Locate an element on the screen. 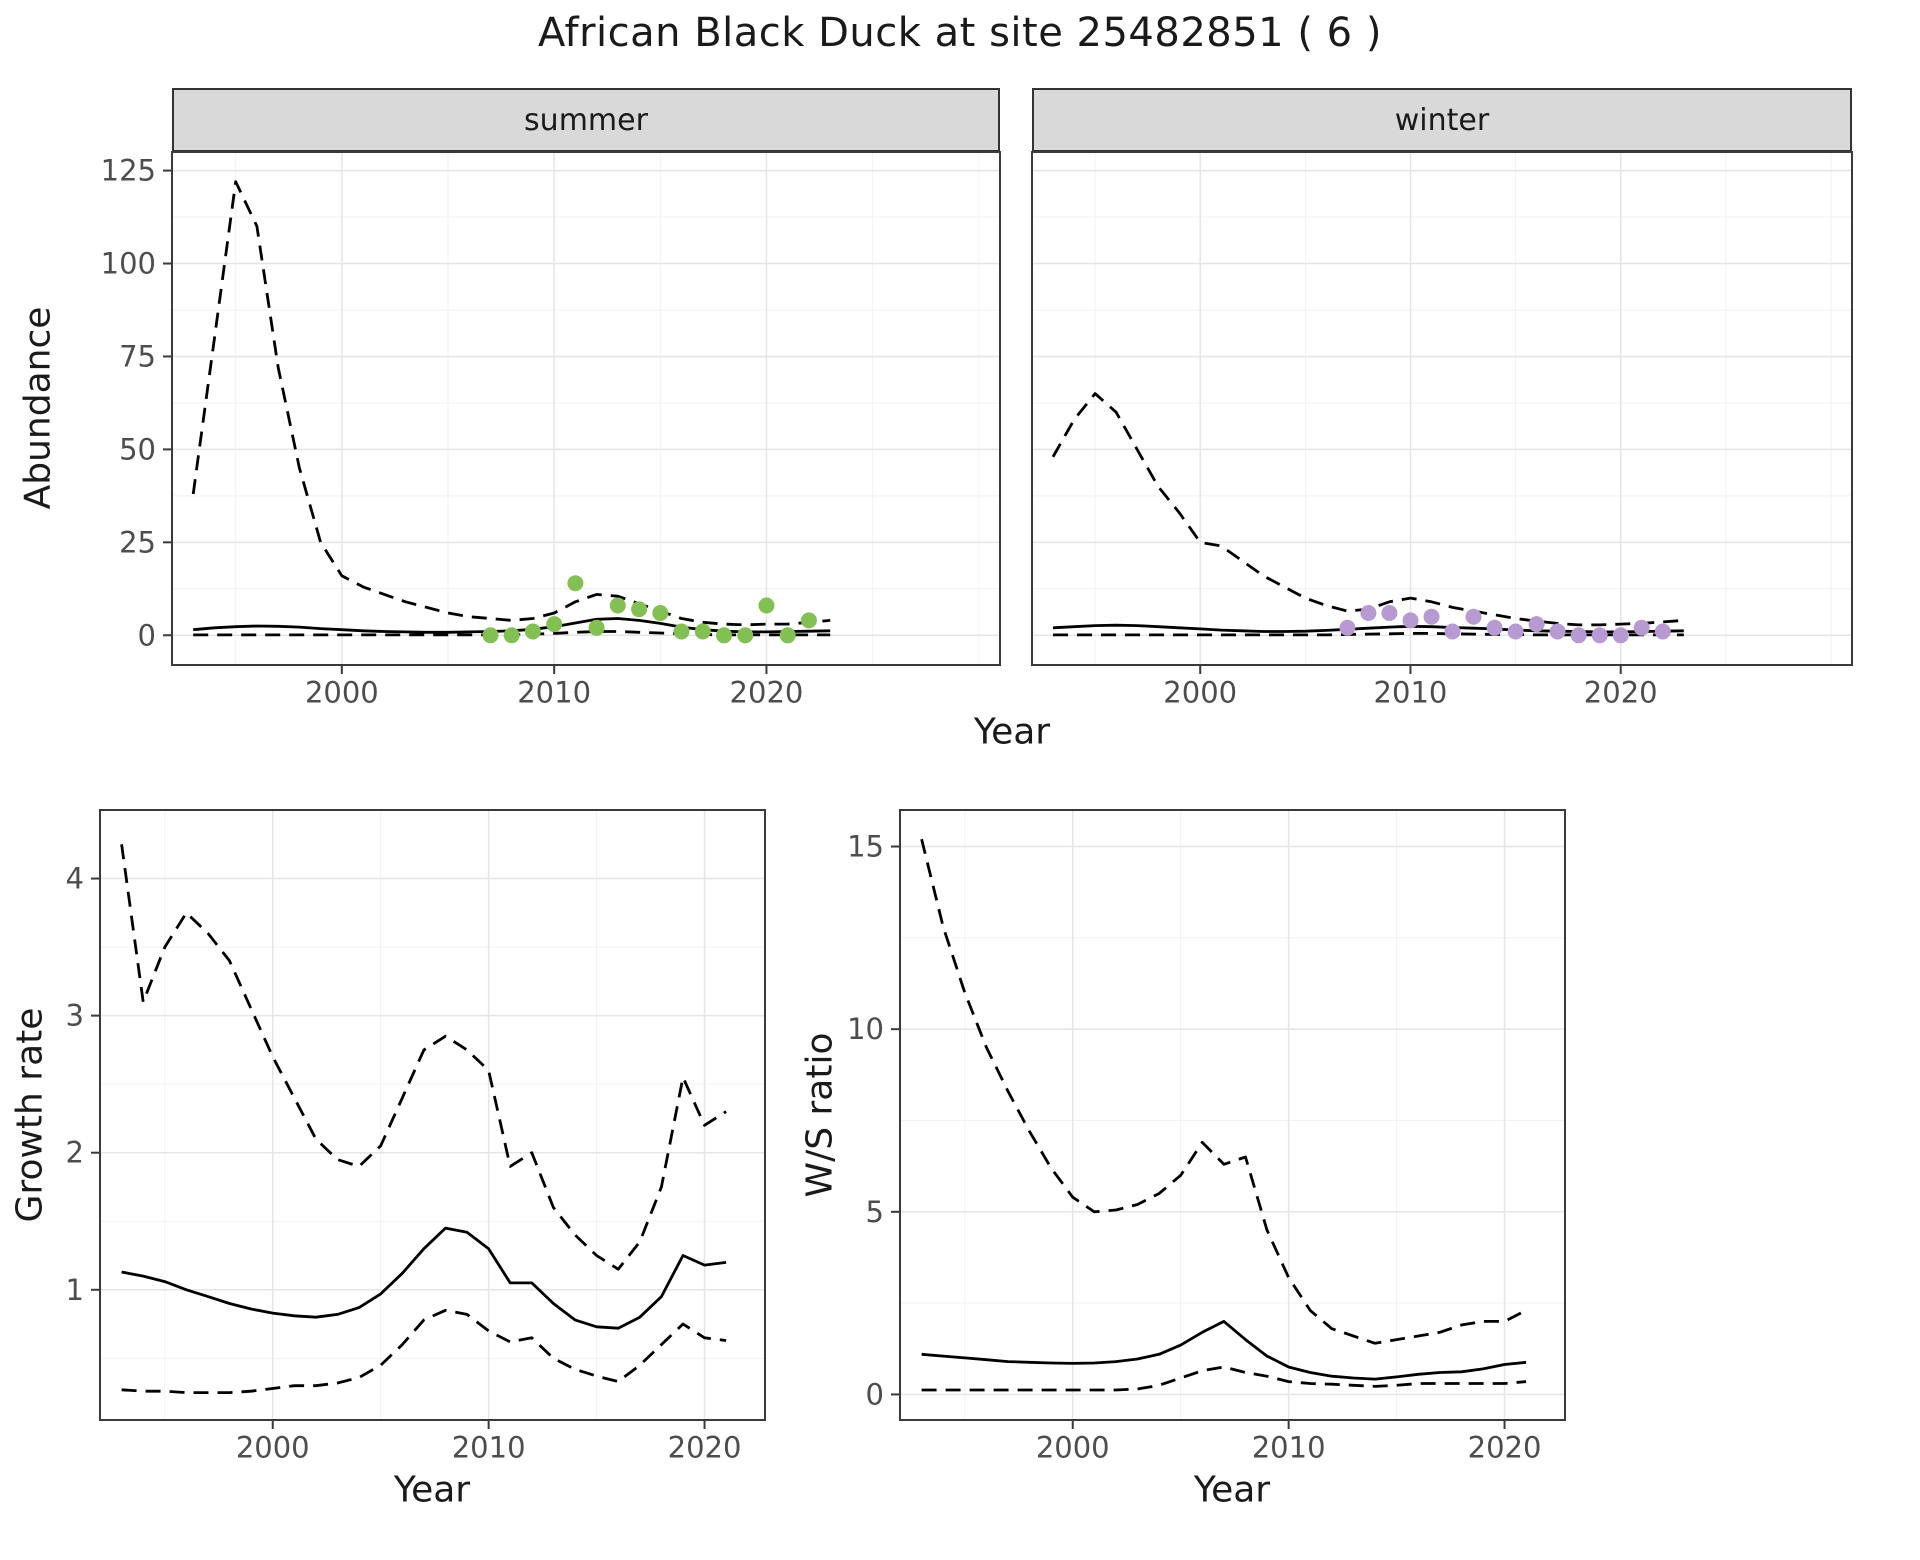 The height and width of the screenshot is (1560, 1920). y-tick-label: 4 is located at coordinates (75, 879).